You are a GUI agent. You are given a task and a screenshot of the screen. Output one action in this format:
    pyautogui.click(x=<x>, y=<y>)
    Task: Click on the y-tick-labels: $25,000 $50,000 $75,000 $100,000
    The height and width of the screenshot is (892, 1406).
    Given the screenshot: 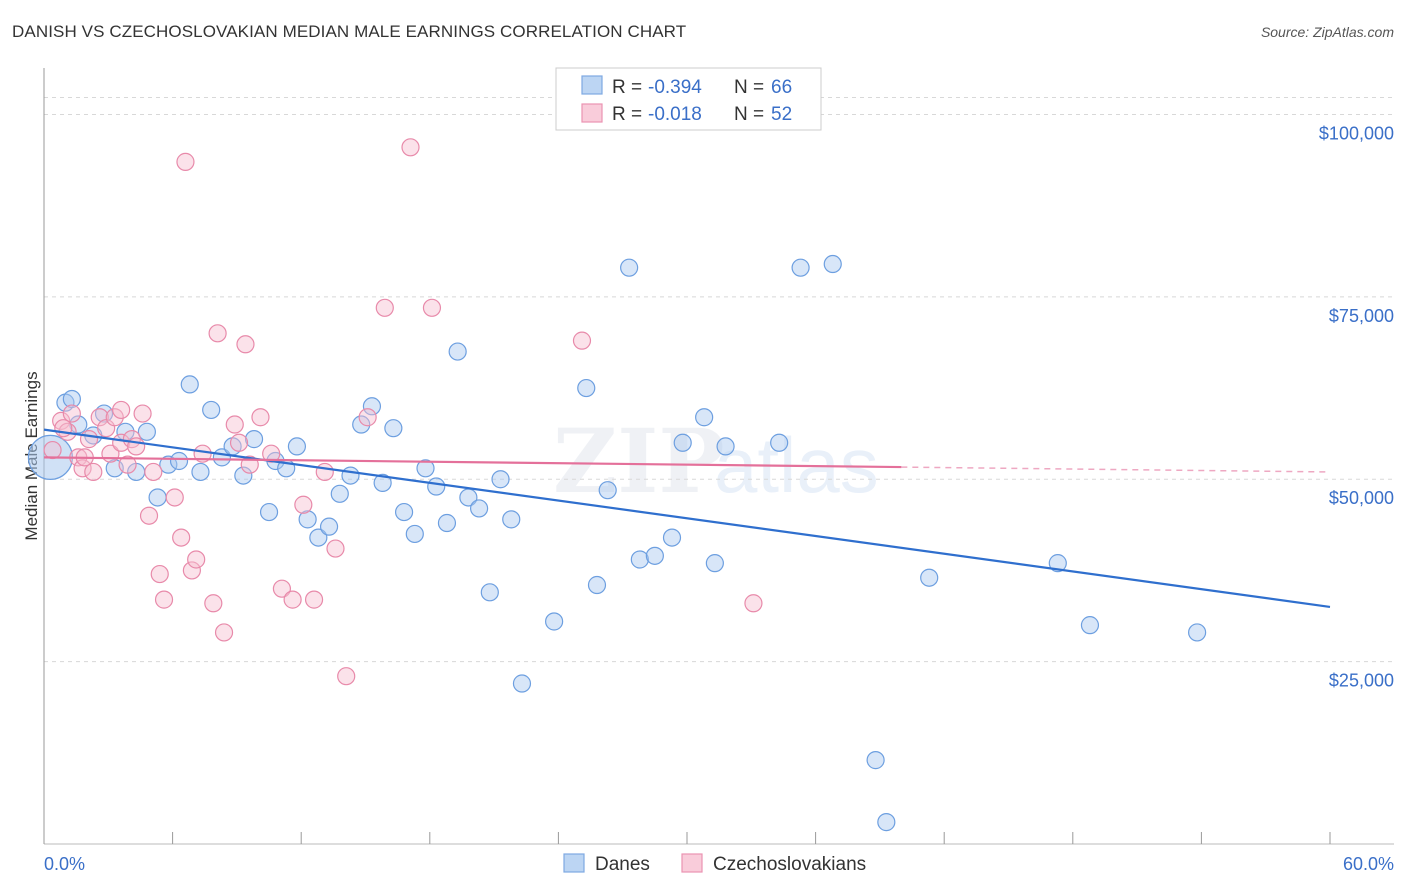 What is the action you would take?
    pyautogui.click(x=1356, y=406)
    